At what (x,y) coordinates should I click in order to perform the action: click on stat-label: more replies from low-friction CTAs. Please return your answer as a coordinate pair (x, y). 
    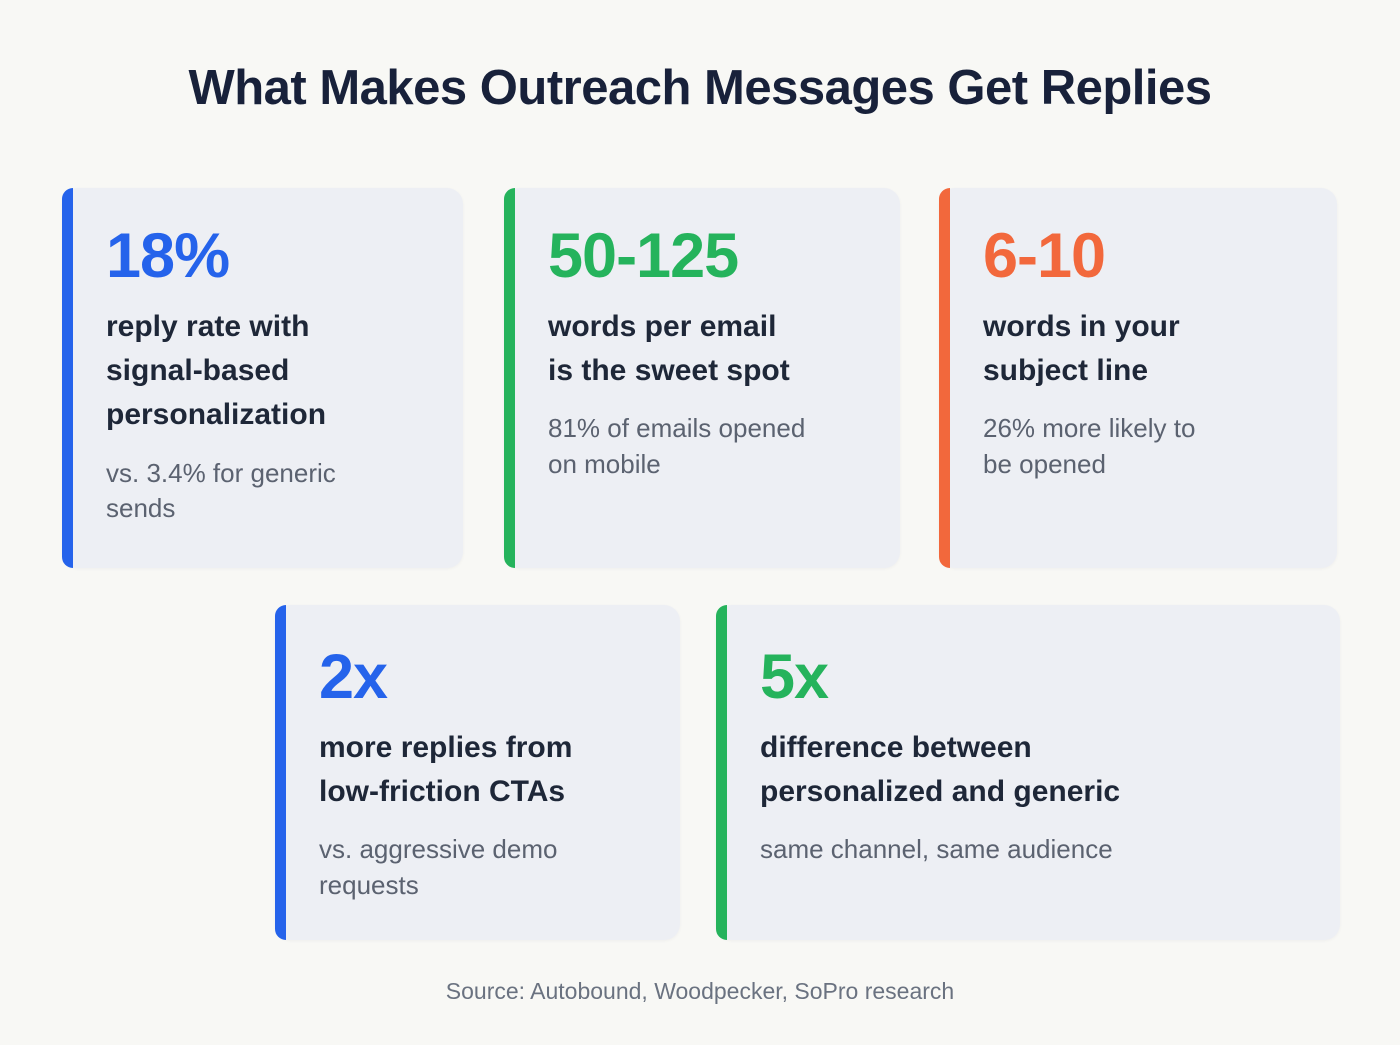
    Looking at the image, I should click on (446, 770).